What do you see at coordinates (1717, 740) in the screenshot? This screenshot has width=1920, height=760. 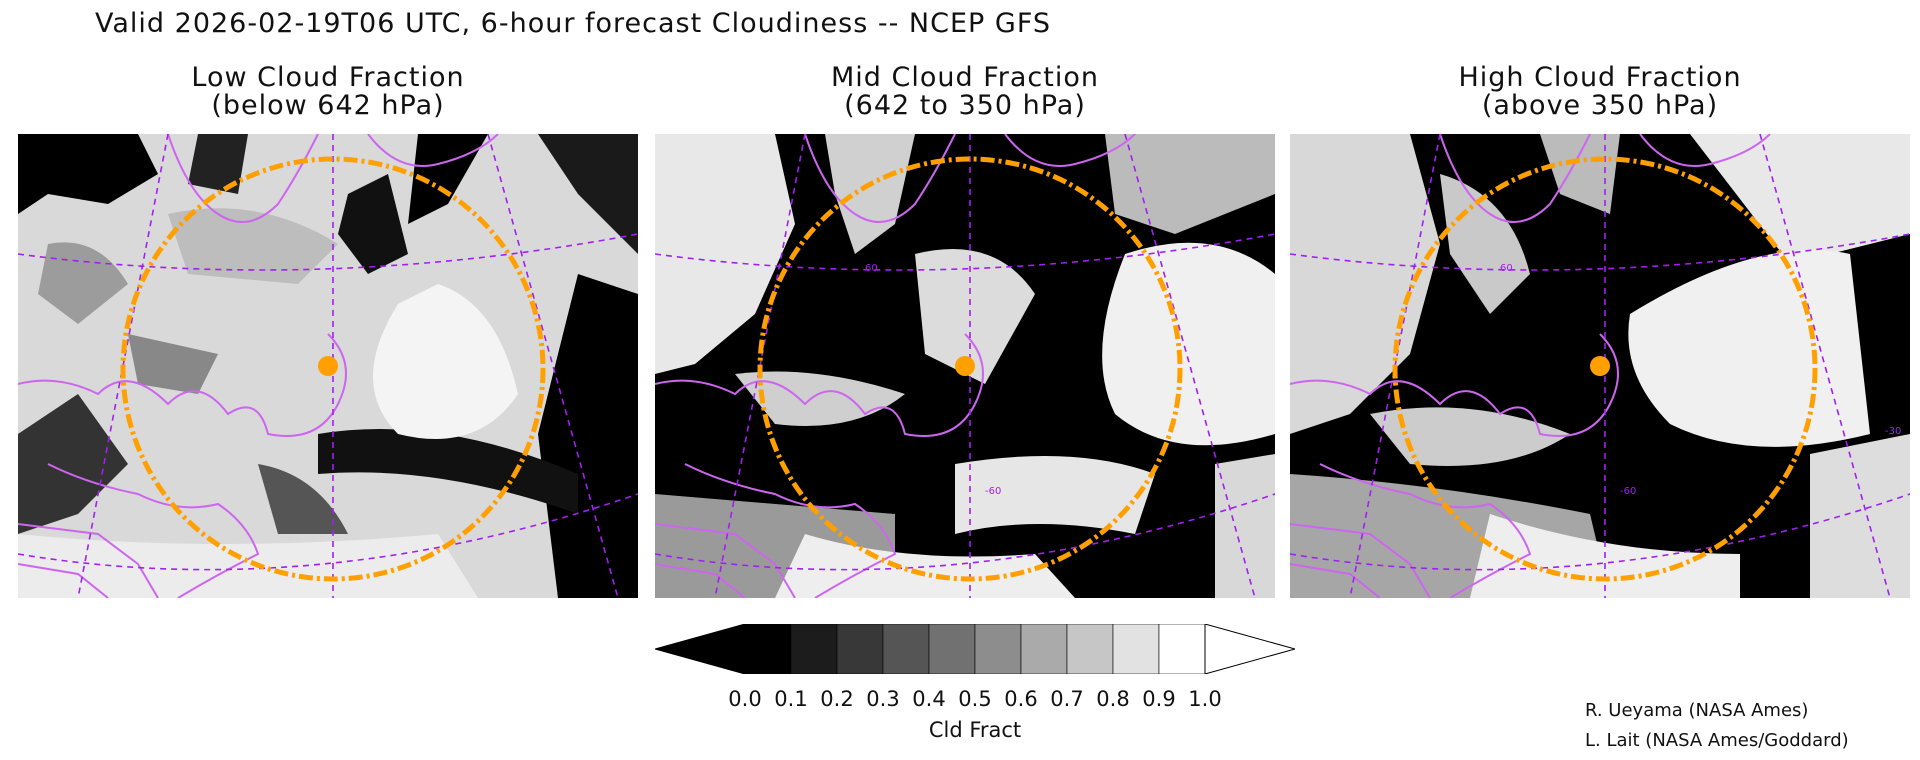 I see `credit-line-2: L. Lait (NASA Ames/Goddard)` at bounding box center [1717, 740].